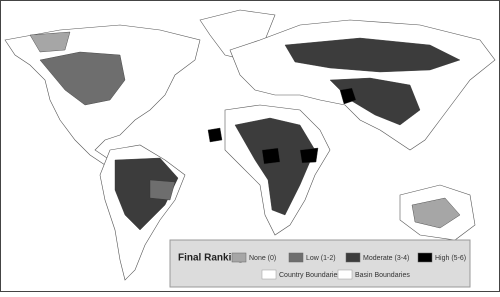  I want to click on legend-box, so click(320, 263).